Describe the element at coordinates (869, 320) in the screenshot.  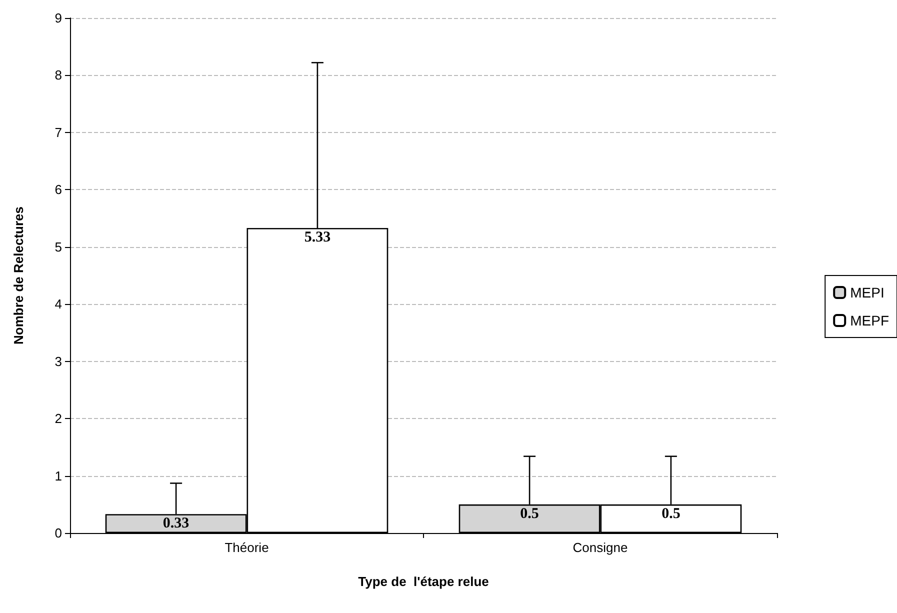
I see `legend-label: MEPF` at that location.